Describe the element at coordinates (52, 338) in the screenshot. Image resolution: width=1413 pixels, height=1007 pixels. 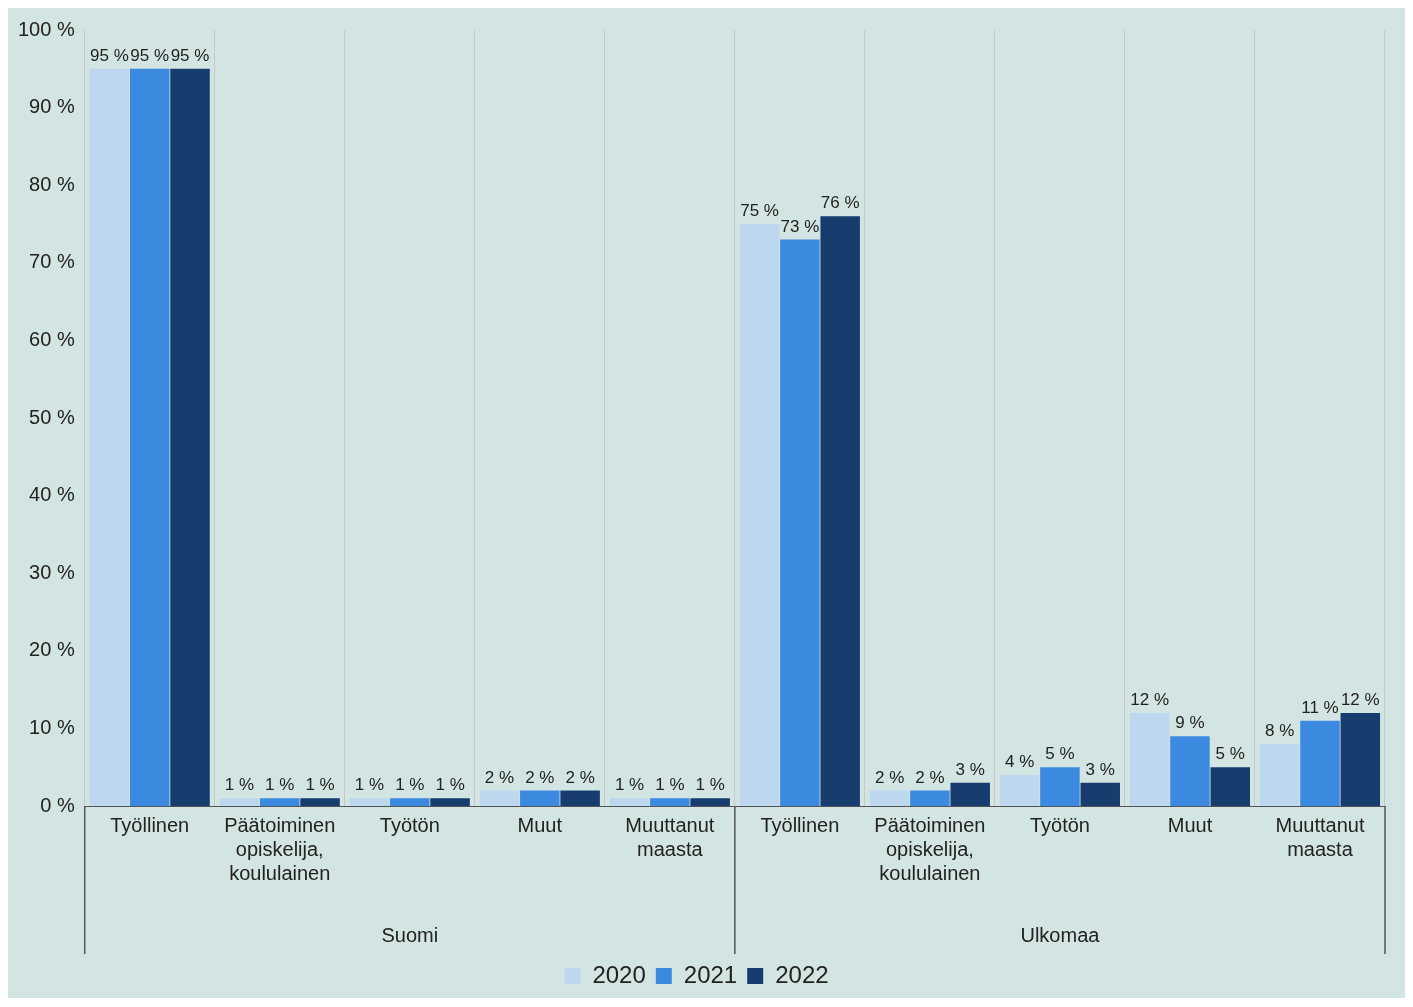
I see `y-tick-label: 60 %` at that location.